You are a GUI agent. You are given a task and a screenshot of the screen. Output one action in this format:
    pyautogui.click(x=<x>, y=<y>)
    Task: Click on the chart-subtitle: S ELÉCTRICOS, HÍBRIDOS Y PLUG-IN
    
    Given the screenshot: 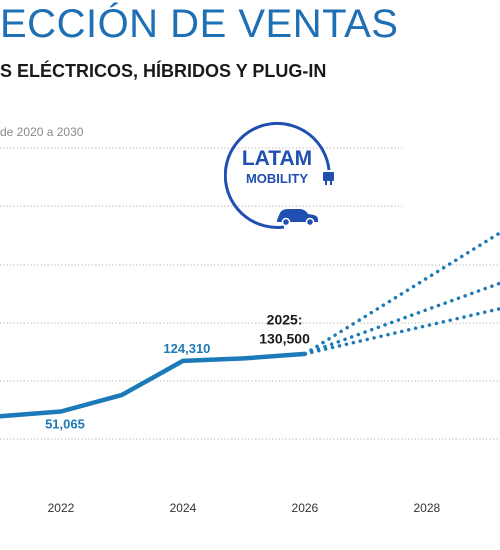 What is the action you would take?
    pyautogui.click(x=163, y=71)
    